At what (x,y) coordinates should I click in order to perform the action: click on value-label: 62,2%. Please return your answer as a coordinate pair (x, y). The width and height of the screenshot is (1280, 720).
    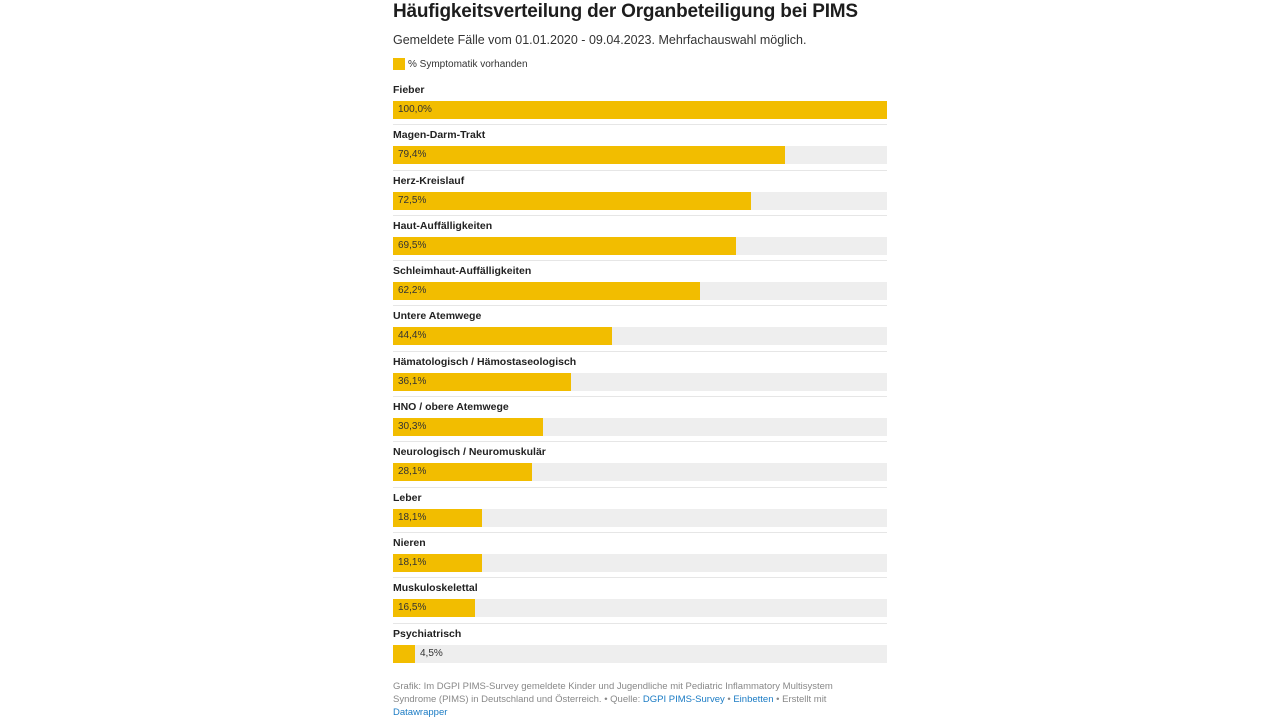
    Looking at the image, I should click on (412, 291).